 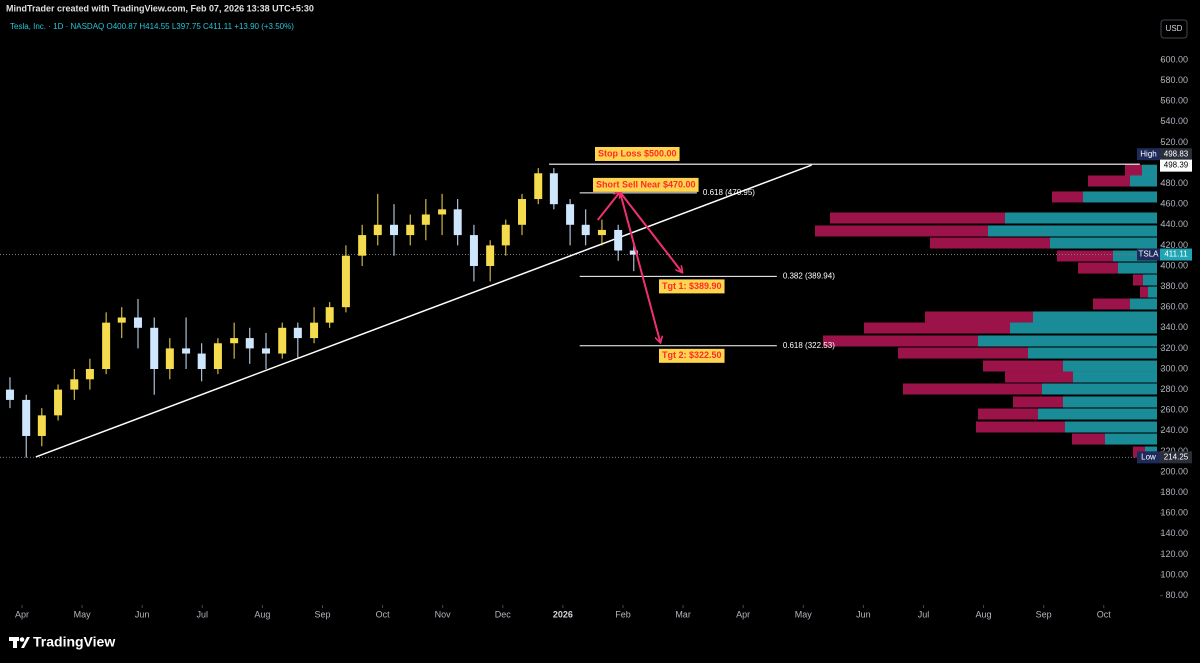 What do you see at coordinates (1174, 204) in the screenshot?
I see `y-tick-label: 460.00` at bounding box center [1174, 204].